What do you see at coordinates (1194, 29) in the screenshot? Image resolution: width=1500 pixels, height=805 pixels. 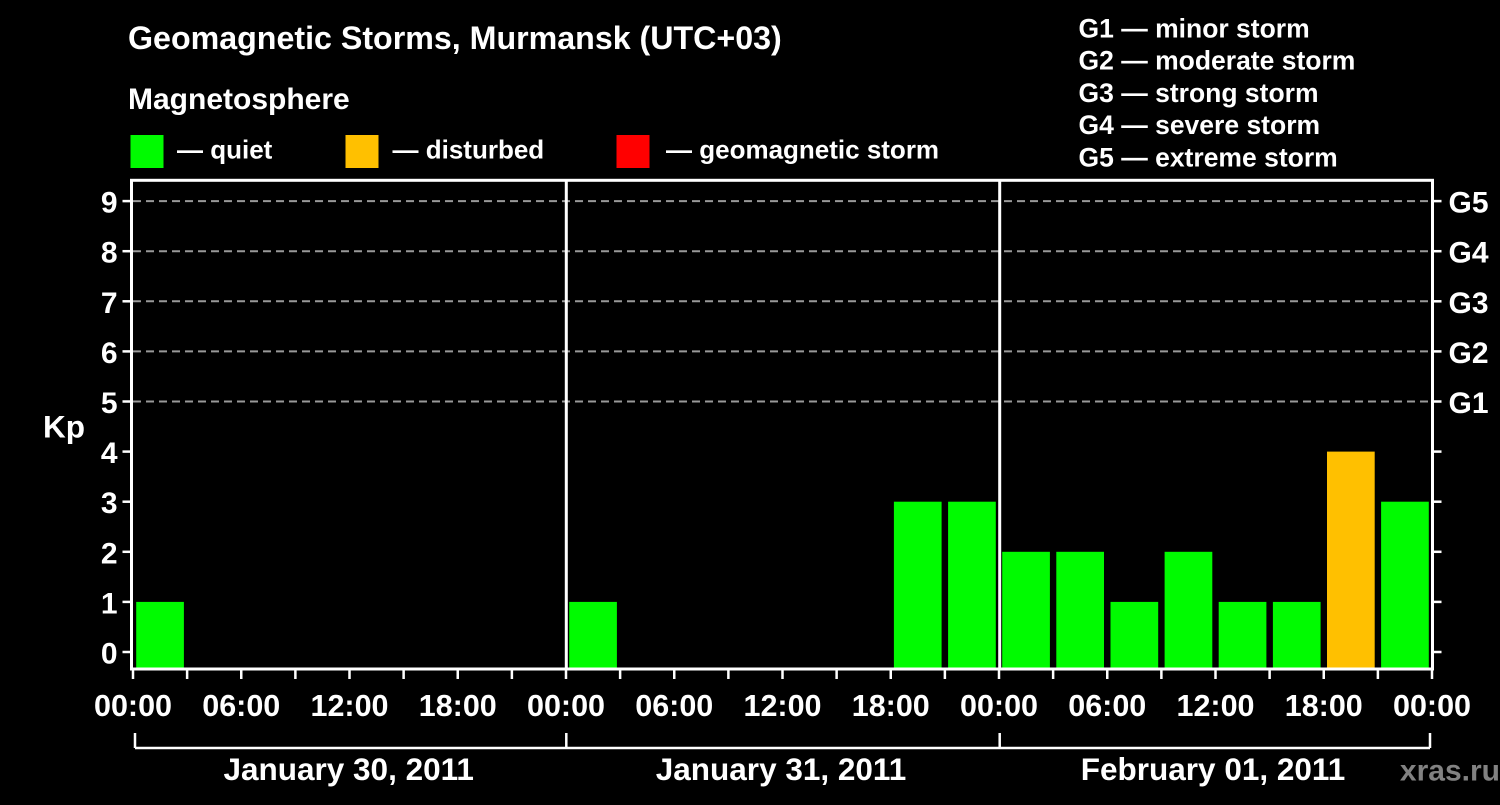 I see `svg-text: G1 — minor storm` at bounding box center [1194, 29].